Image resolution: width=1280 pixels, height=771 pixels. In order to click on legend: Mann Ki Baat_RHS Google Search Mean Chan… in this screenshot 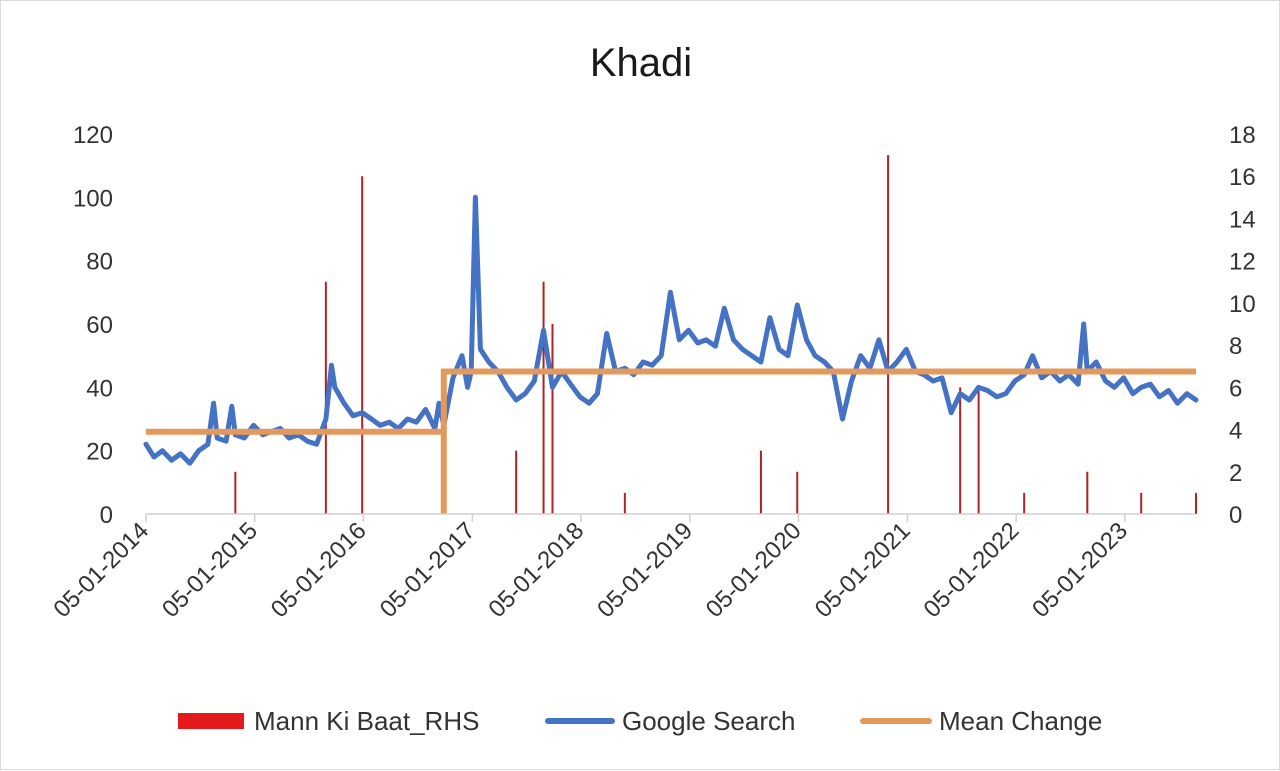, I will do `click(640, 721)`.